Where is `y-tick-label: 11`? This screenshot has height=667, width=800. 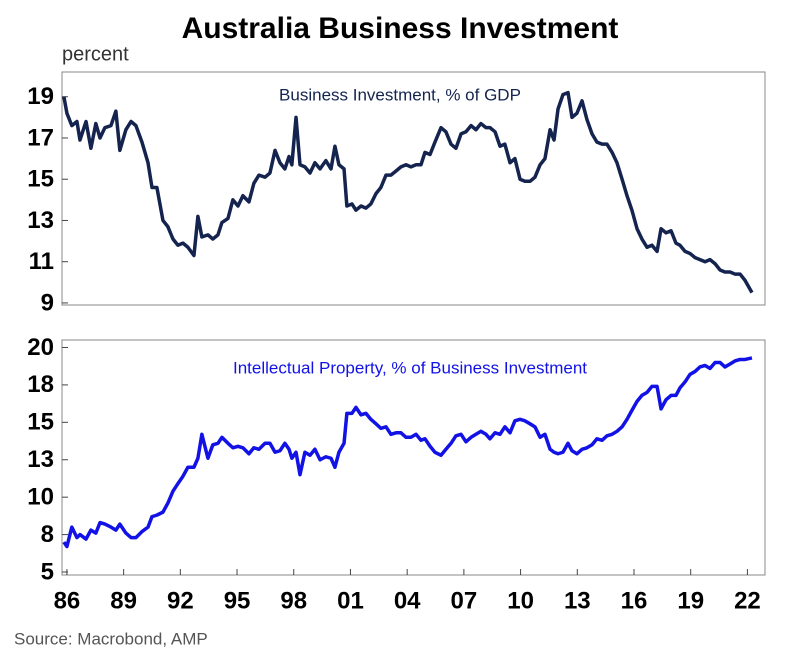 y-tick-label: 11 is located at coordinates (41, 261).